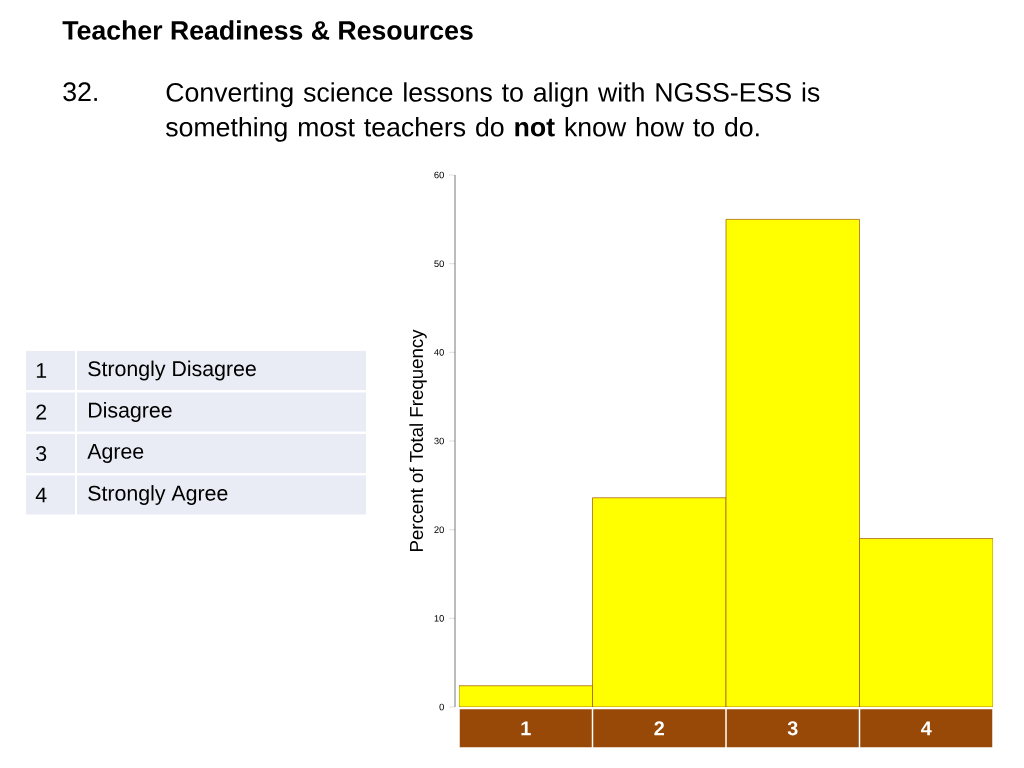 Image resolution: width=1024 pixels, height=768 pixels. What do you see at coordinates (439, 618) in the screenshot?
I see `y-tick-label: 10` at bounding box center [439, 618].